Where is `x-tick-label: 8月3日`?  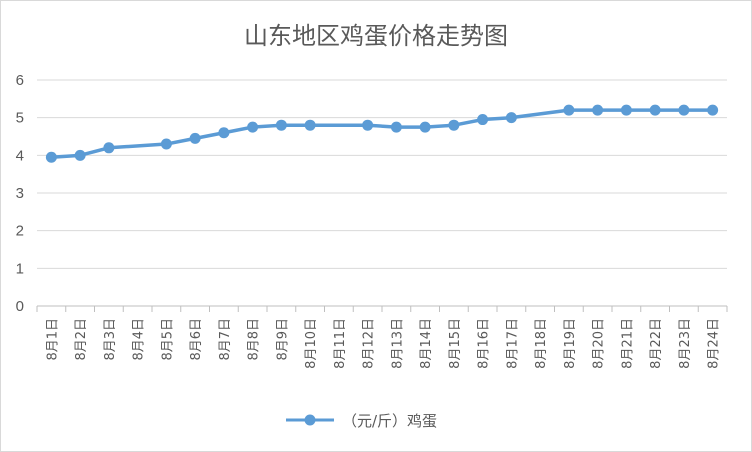 x-tick-label: 8月3日 is located at coordinates (110, 339).